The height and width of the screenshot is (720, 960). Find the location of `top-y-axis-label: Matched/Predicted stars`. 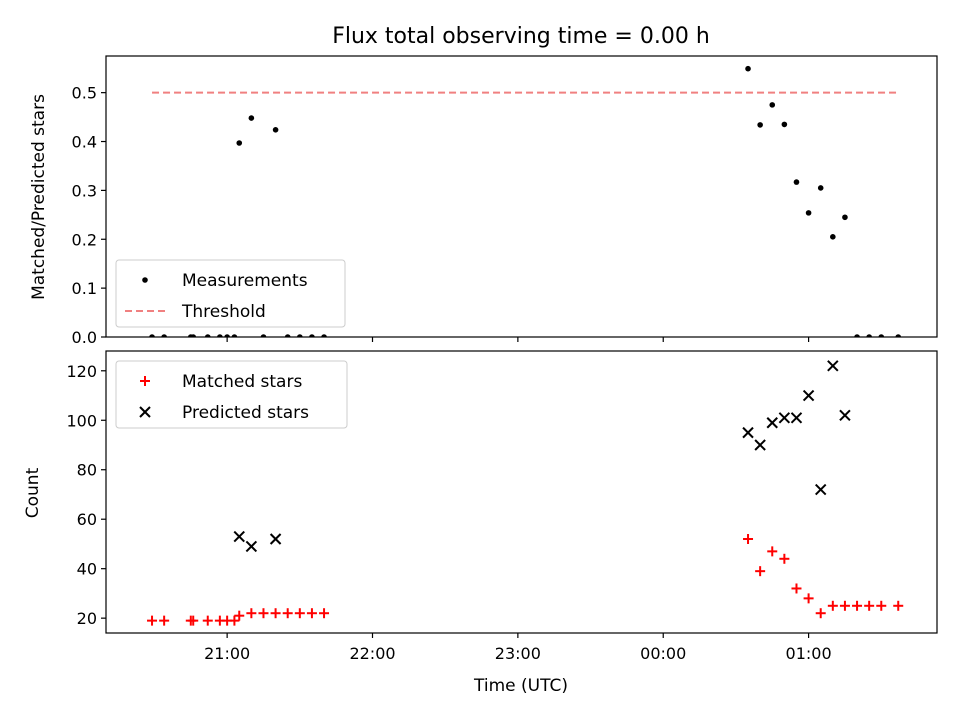

top-y-axis-label: Matched/Predicted stars is located at coordinates (39, 197).